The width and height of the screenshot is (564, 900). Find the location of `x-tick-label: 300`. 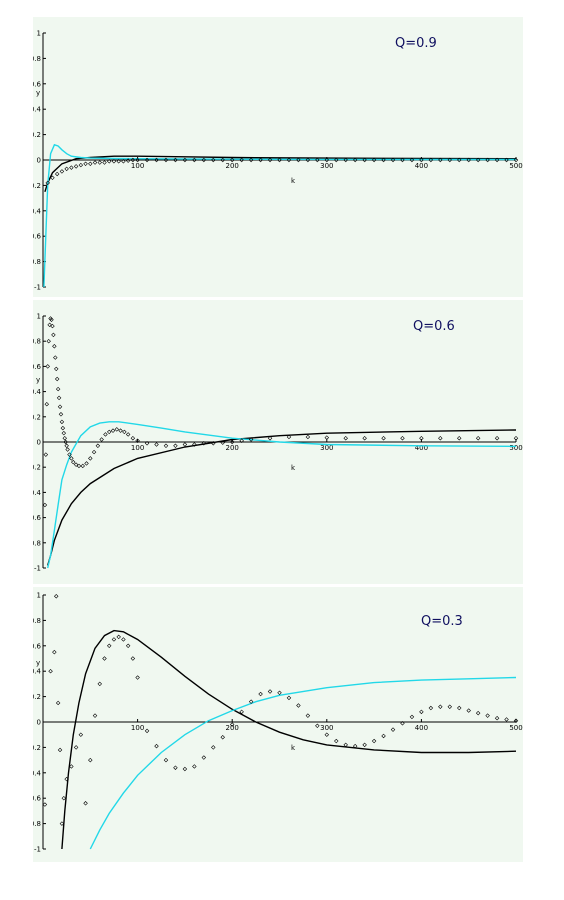

x-tick-label: 300 is located at coordinates (326, 728).